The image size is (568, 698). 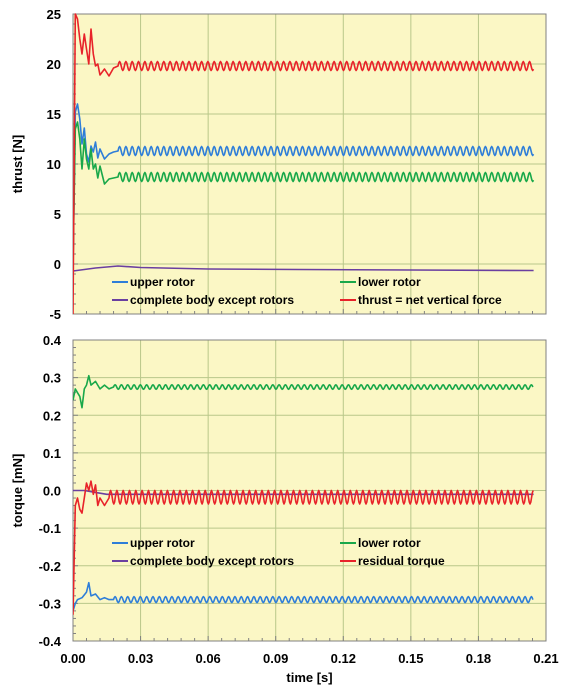 What do you see at coordinates (52, 491) in the screenshot?
I see `y-tick-label: 0.0` at bounding box center [52, 491].